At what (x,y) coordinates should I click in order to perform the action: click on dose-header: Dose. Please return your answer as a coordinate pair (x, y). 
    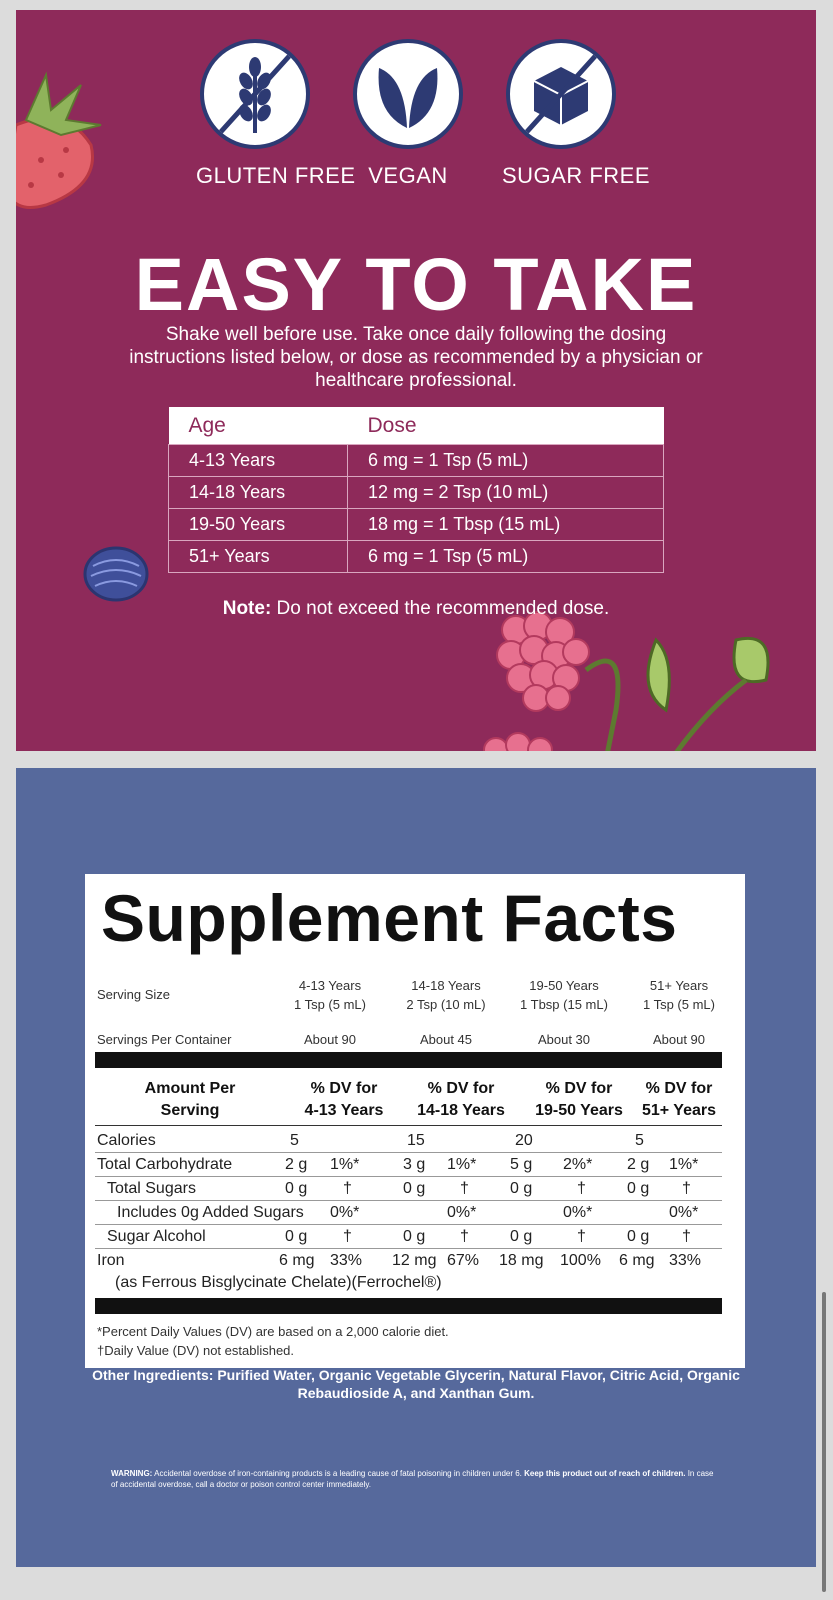
    Looking at the image, I should click on (505, 426).